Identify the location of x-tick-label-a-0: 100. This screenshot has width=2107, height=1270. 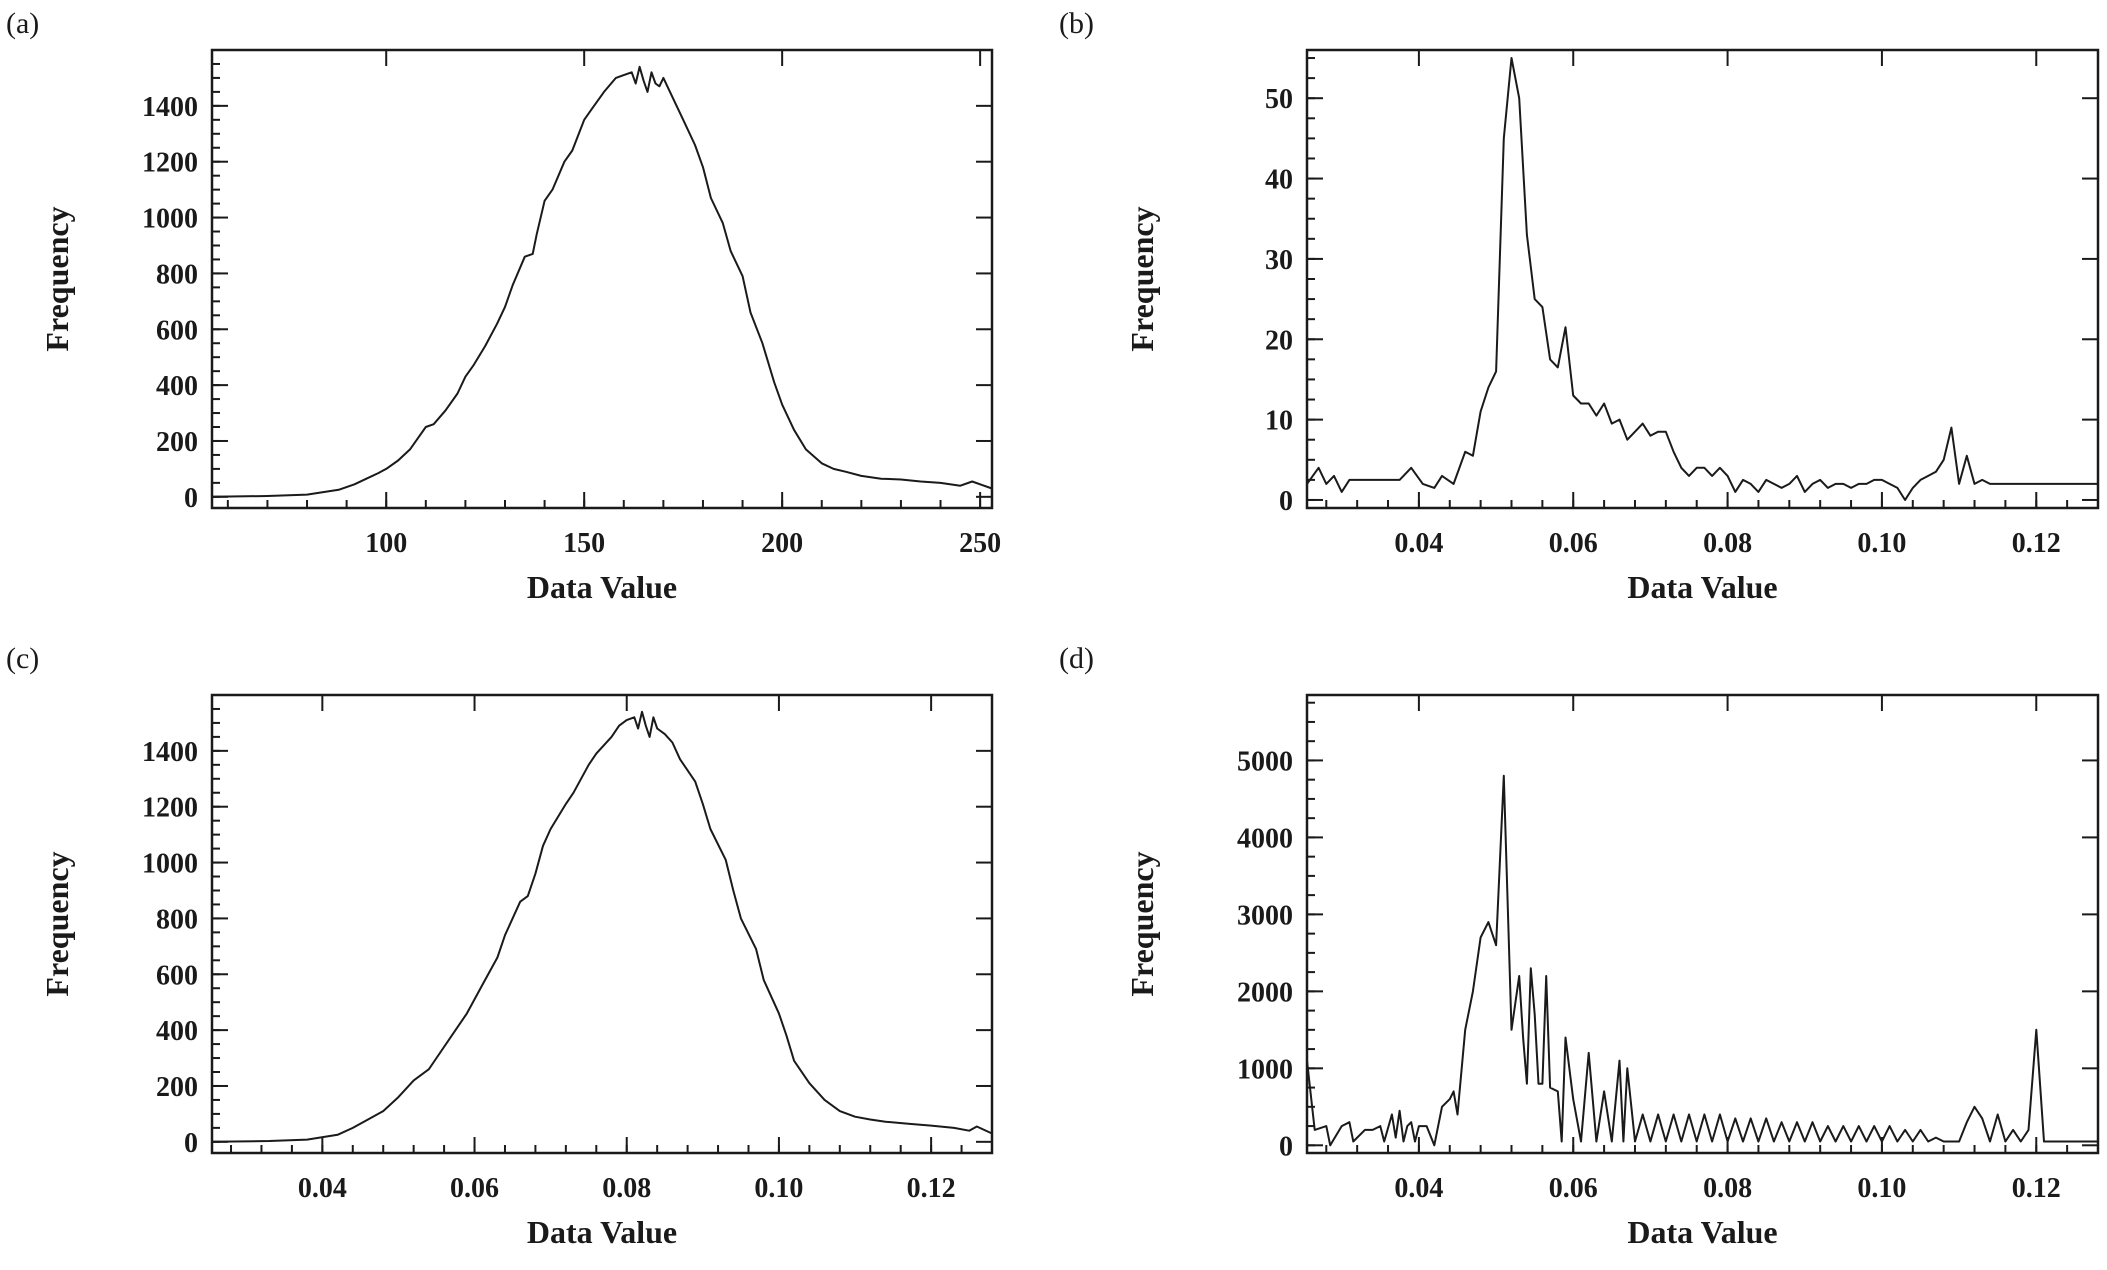
(386, 543).